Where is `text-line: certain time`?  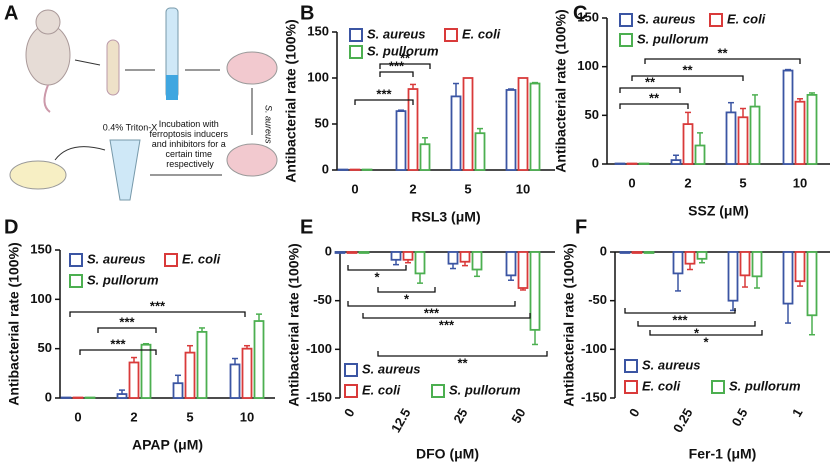
text-line: certain time is located at coordinates (188, 154).